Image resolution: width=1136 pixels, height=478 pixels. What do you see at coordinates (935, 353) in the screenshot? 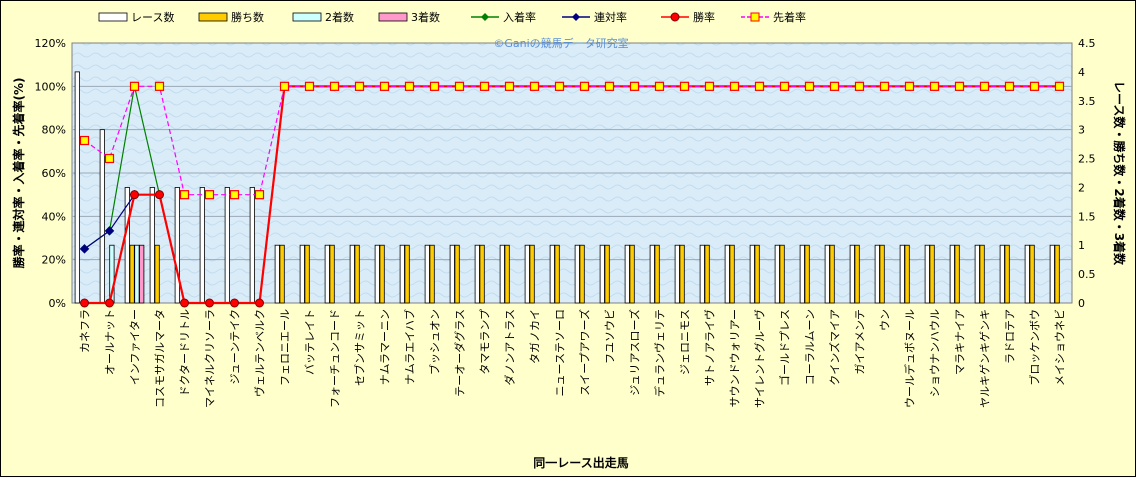
I see `x-category-label: ショウナンハウル` at bounding box center [935, 353].